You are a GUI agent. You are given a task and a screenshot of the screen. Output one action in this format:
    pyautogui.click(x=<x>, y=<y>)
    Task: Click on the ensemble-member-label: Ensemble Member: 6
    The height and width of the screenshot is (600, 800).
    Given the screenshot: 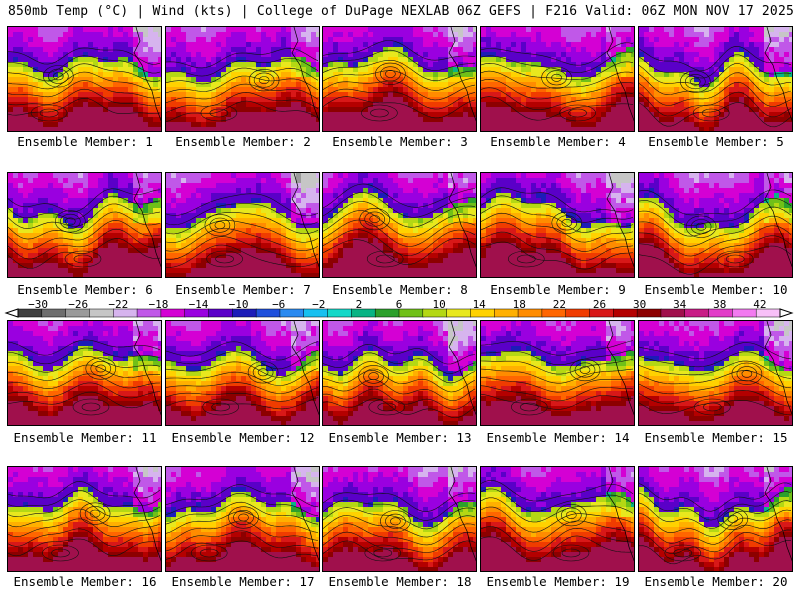 What is the action you would take?
    pyautogui.click(x=85, y=289)
    